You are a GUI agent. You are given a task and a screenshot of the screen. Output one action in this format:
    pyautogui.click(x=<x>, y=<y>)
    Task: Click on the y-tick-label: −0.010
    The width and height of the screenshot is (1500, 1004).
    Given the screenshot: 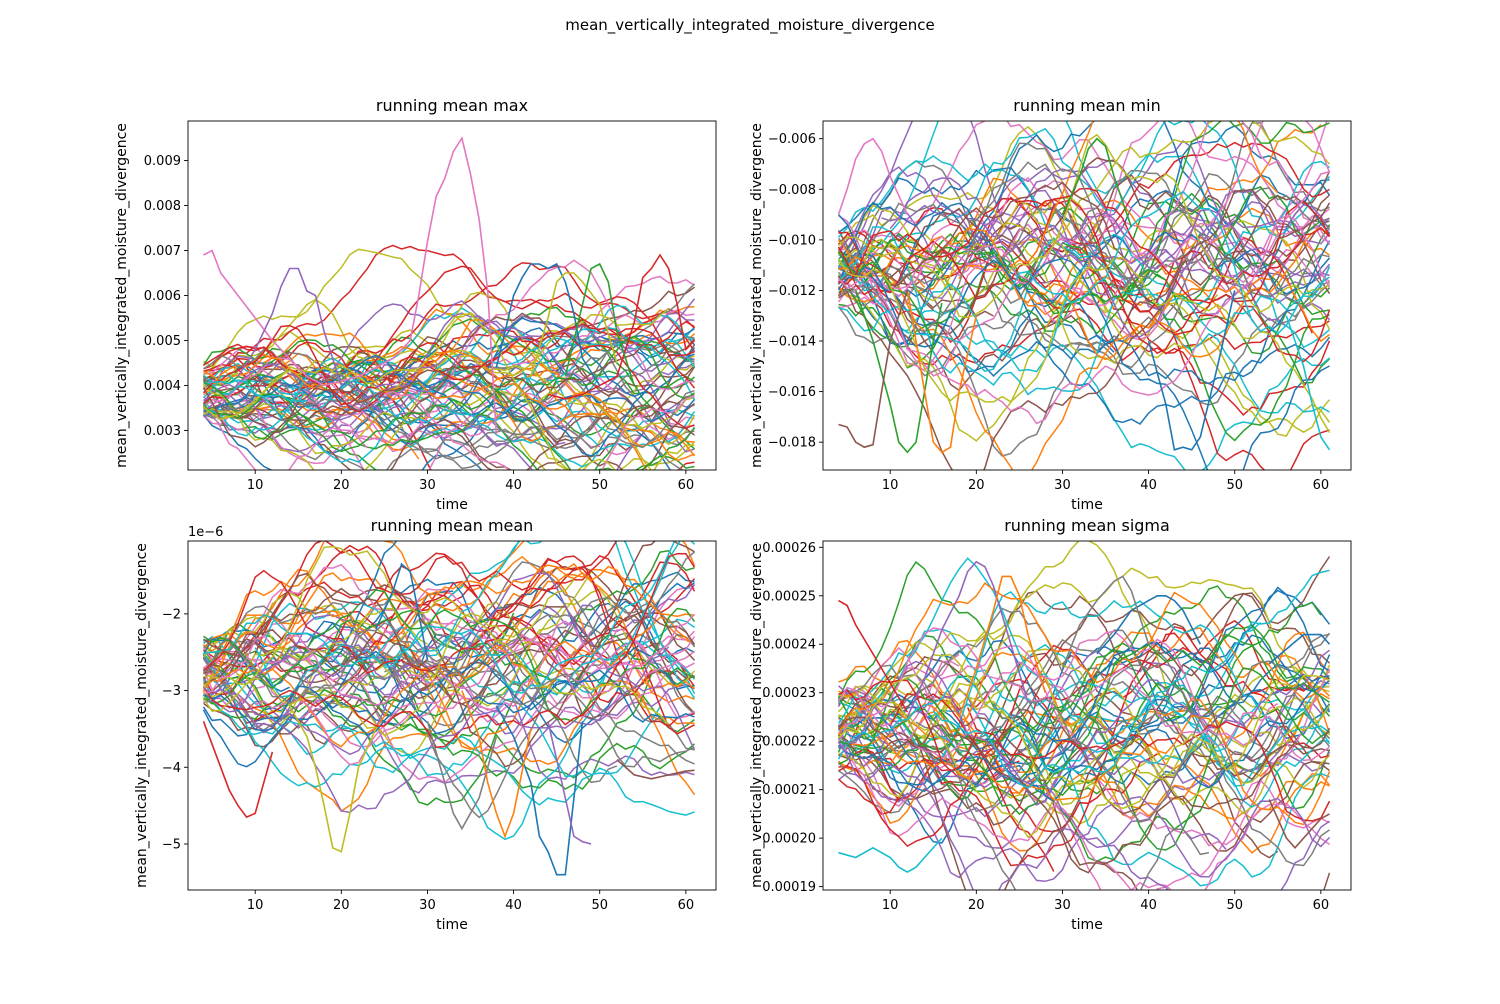 What is the action you would take?
    pyautogui.click(x=792, y=240)
    